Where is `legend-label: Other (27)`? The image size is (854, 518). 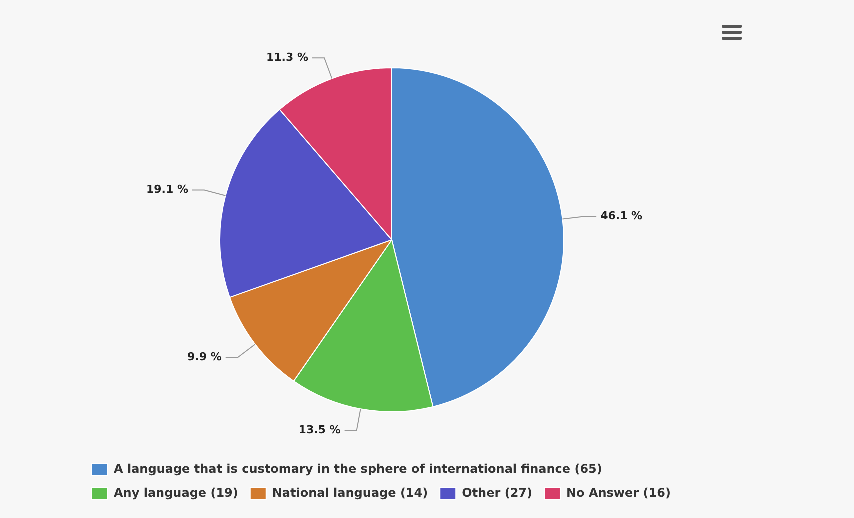 legend-label: Other (27) is located at coordinates (497, 493).